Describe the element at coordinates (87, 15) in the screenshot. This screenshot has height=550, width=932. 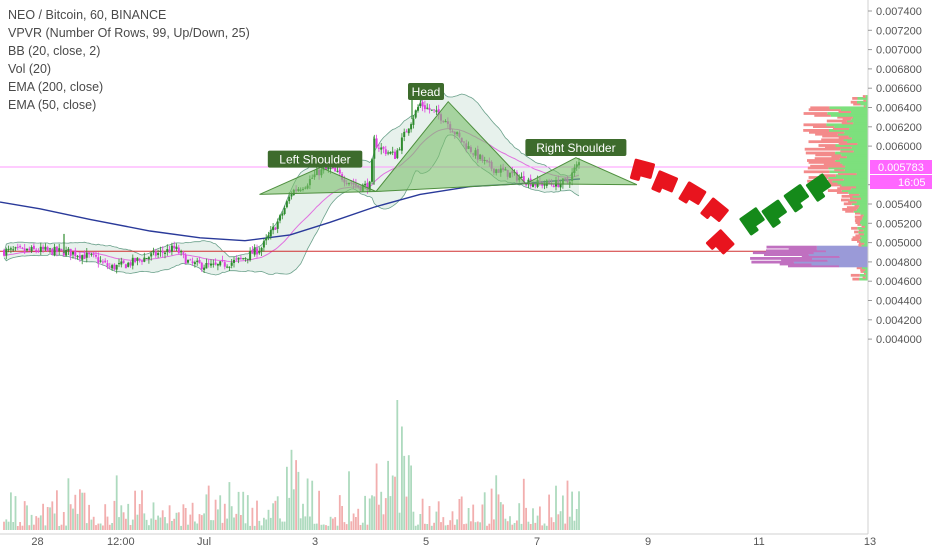
I see `symbol-title: NEO / Bitcoin, 60, BINANCE` at that location.